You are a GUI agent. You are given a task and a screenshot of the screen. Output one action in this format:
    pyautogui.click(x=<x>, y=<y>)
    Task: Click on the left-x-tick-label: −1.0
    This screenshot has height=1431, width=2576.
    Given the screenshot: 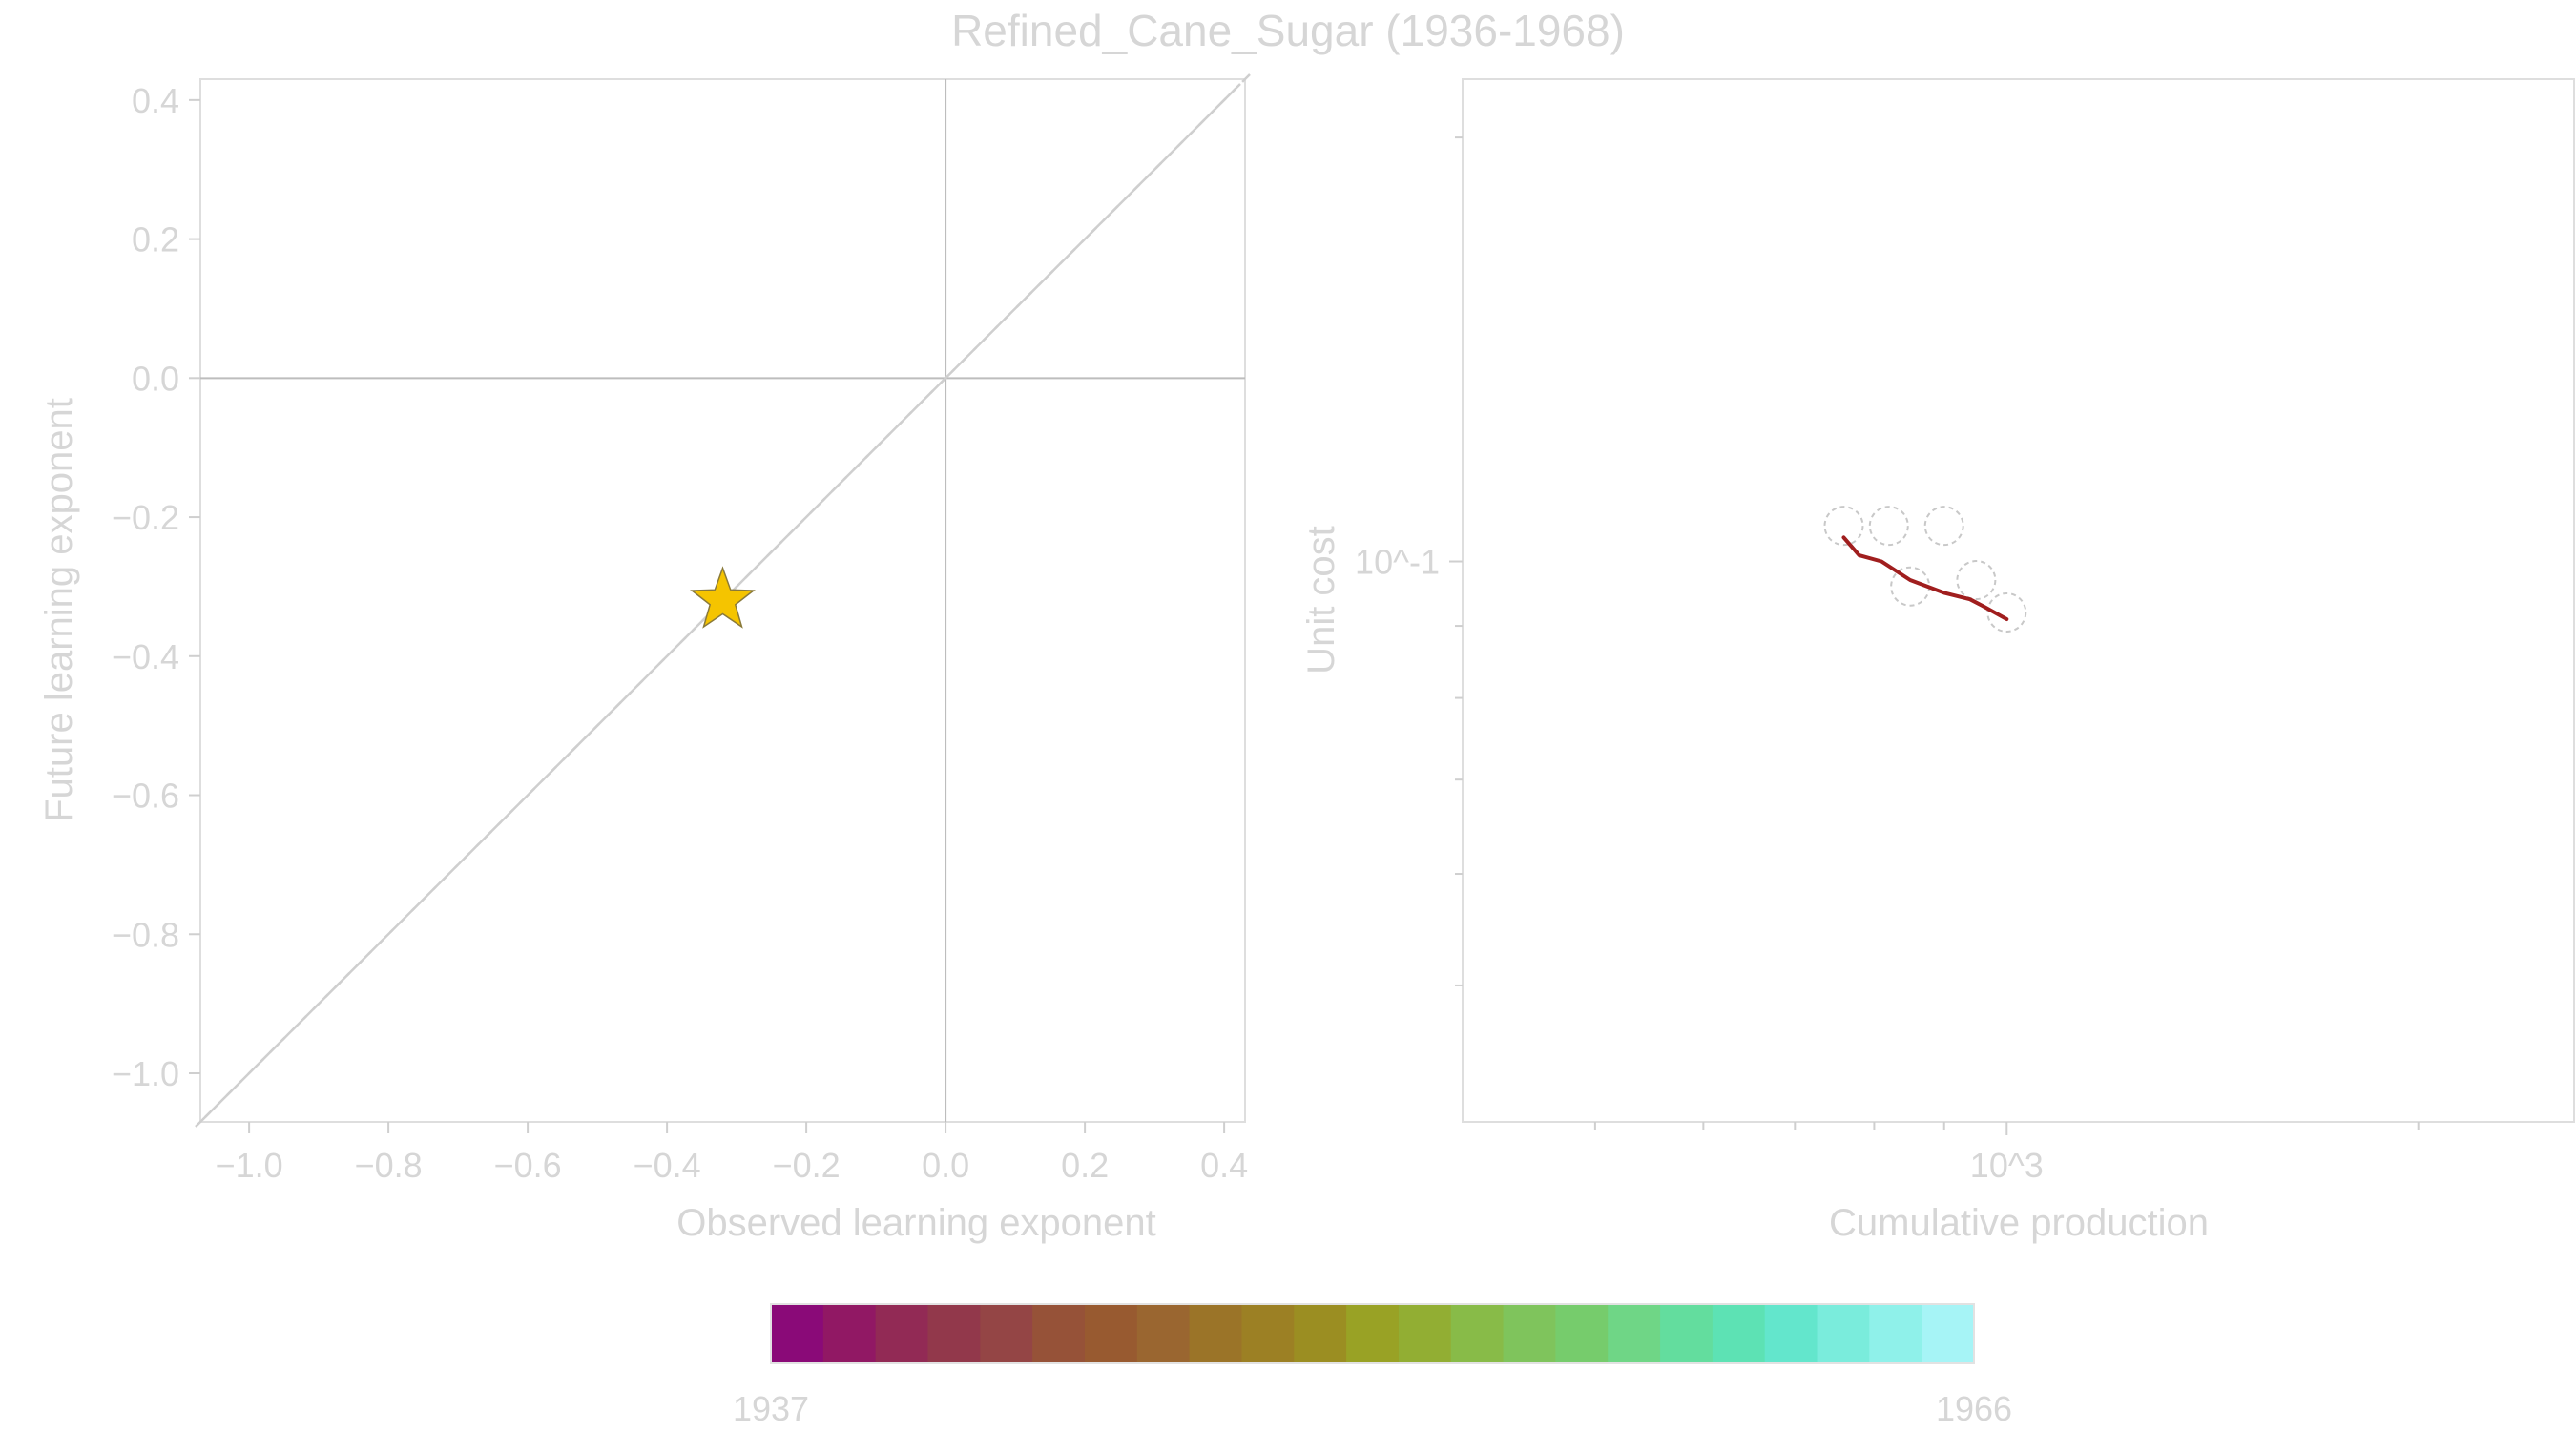 What is the action you would take?
    pyautogui.click(x=249, y=1165)
    